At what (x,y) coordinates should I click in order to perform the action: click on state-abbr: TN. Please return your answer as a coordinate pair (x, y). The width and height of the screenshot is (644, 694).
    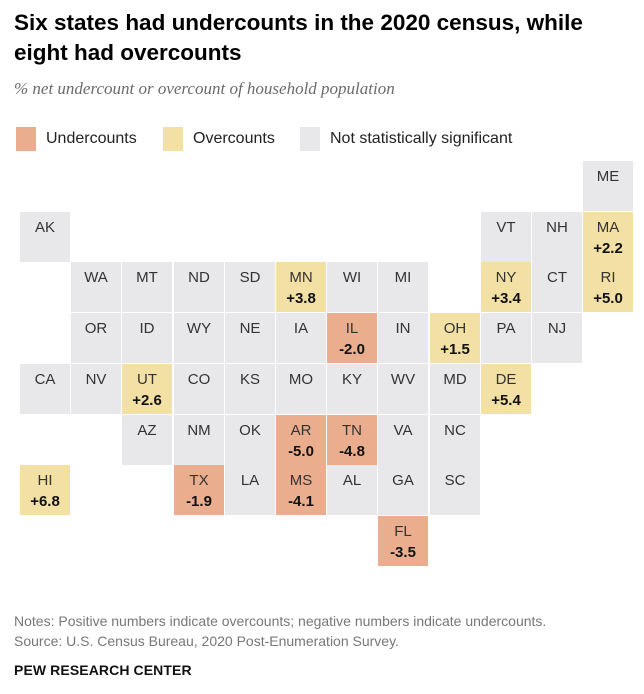
    Looking at the image, I should click on (352, 430).